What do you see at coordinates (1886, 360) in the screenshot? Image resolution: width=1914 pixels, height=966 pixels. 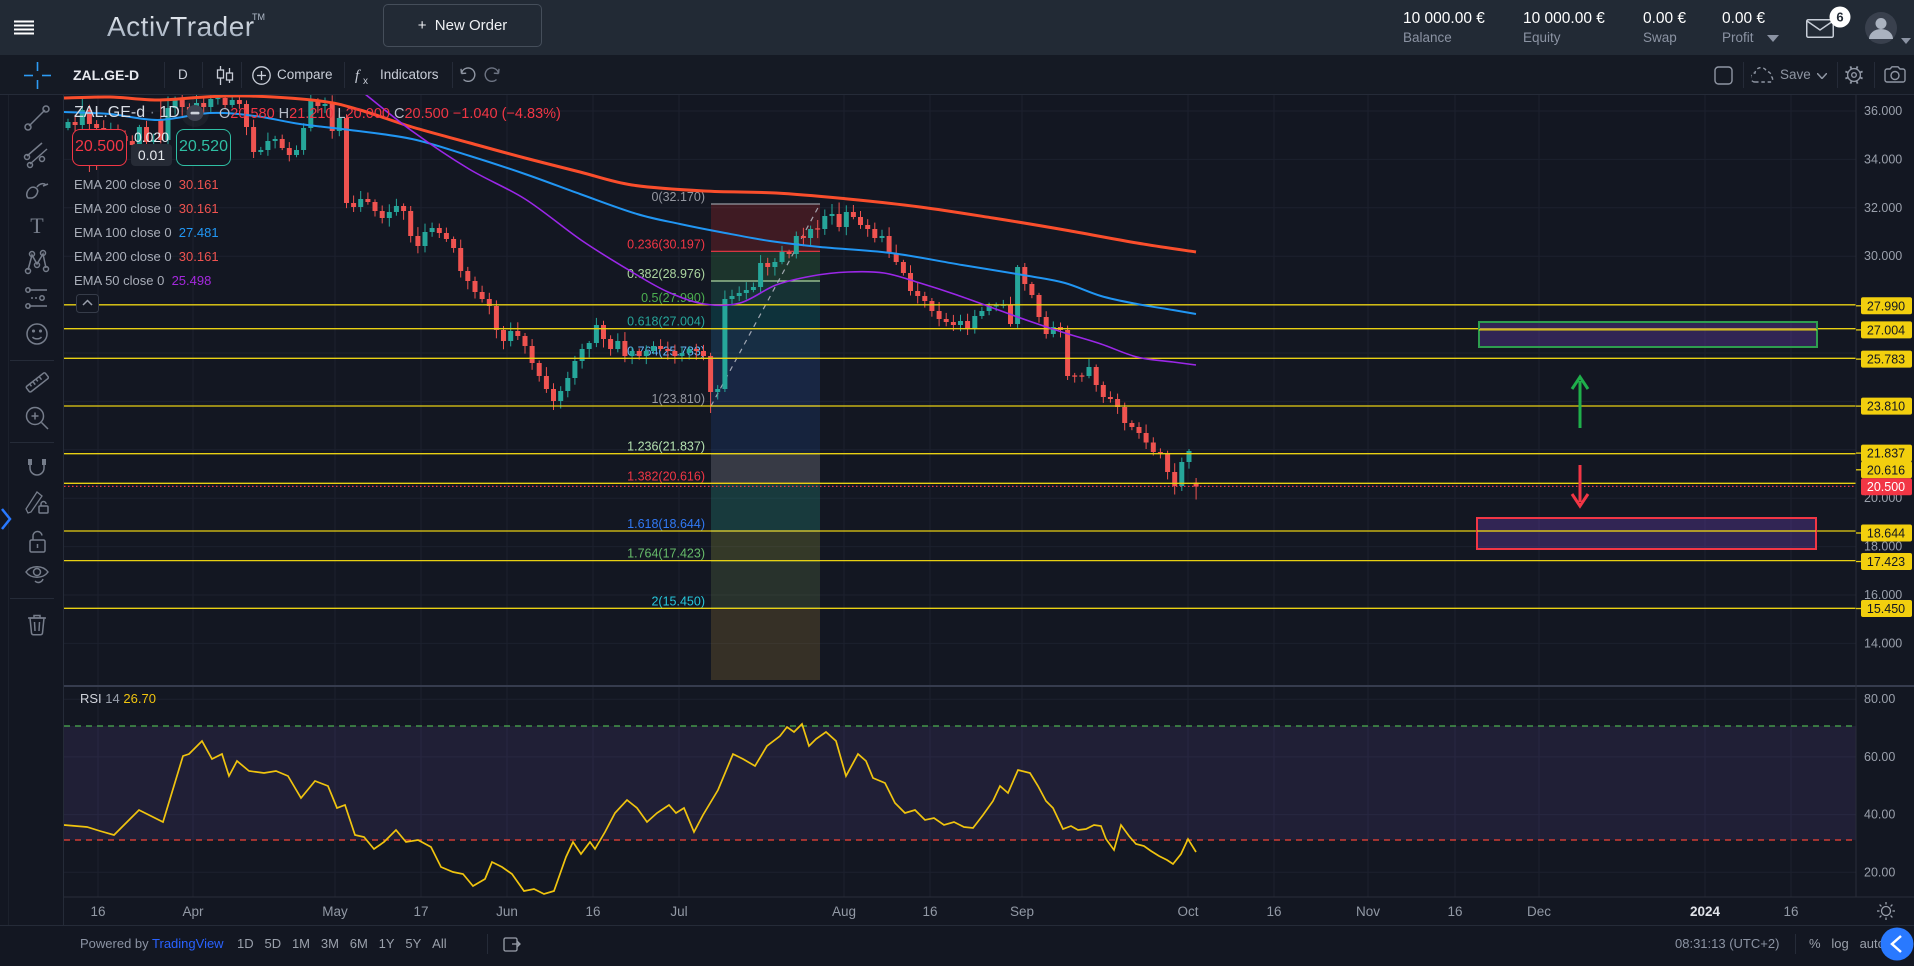 I see `svg-text: 25.783` at bounding box center [1886, 360].